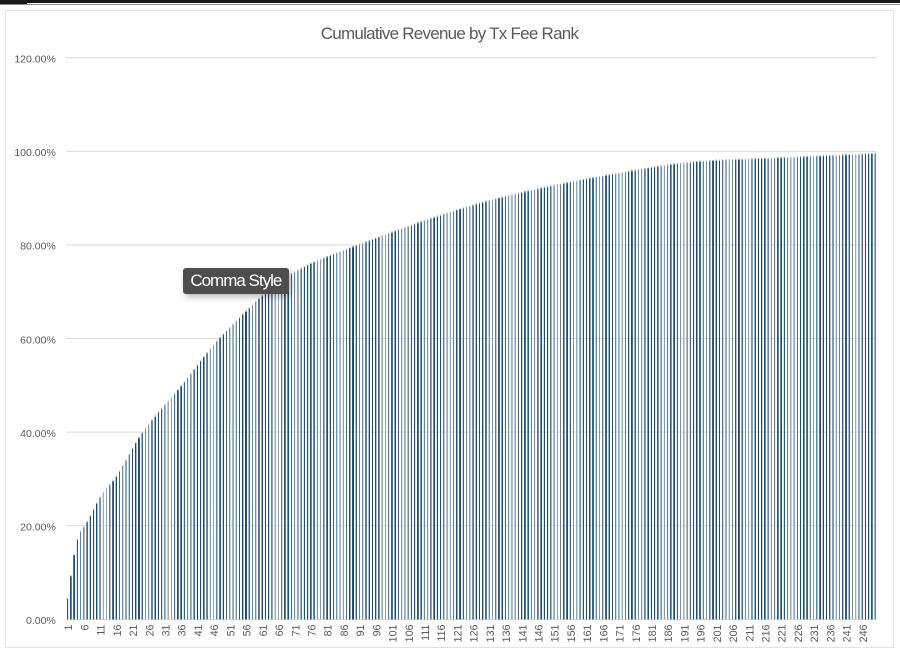 Image resolution: width=900 pixels, height=656 pixels. I want to click on svg-text: 106, so click(410, 633).